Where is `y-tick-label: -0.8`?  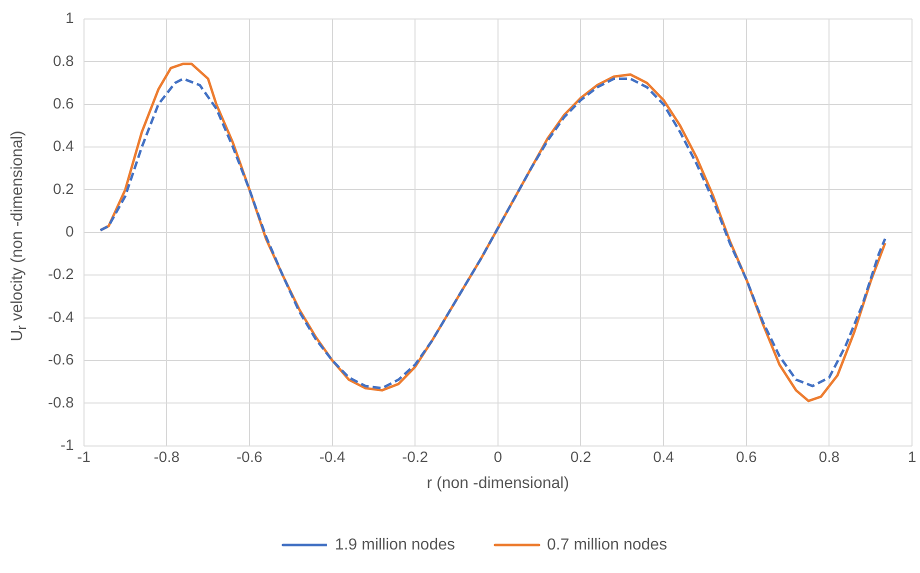 y-tick-label: -0.8 is located at coordinates (61, 403).